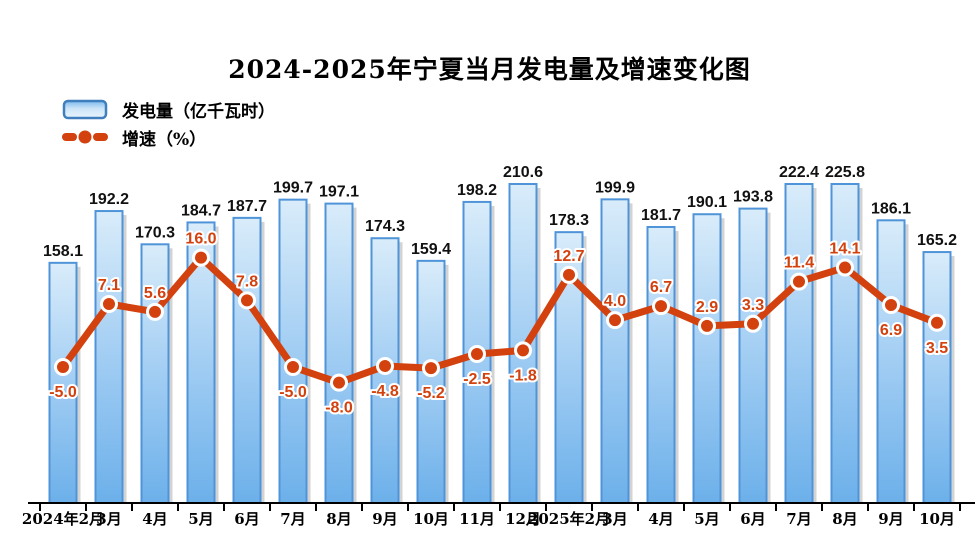  I want to click on bar-value-label: 165.2, so click(937, 240).